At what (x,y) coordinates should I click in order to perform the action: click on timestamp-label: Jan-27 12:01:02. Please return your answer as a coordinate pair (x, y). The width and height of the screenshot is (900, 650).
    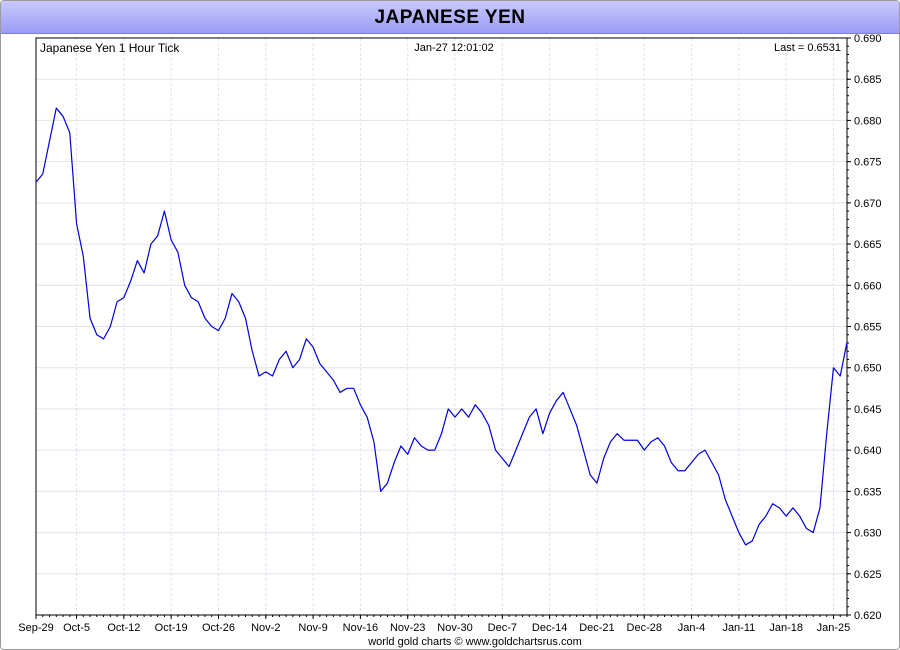
    Looking at the image, I should click on (454, 48).